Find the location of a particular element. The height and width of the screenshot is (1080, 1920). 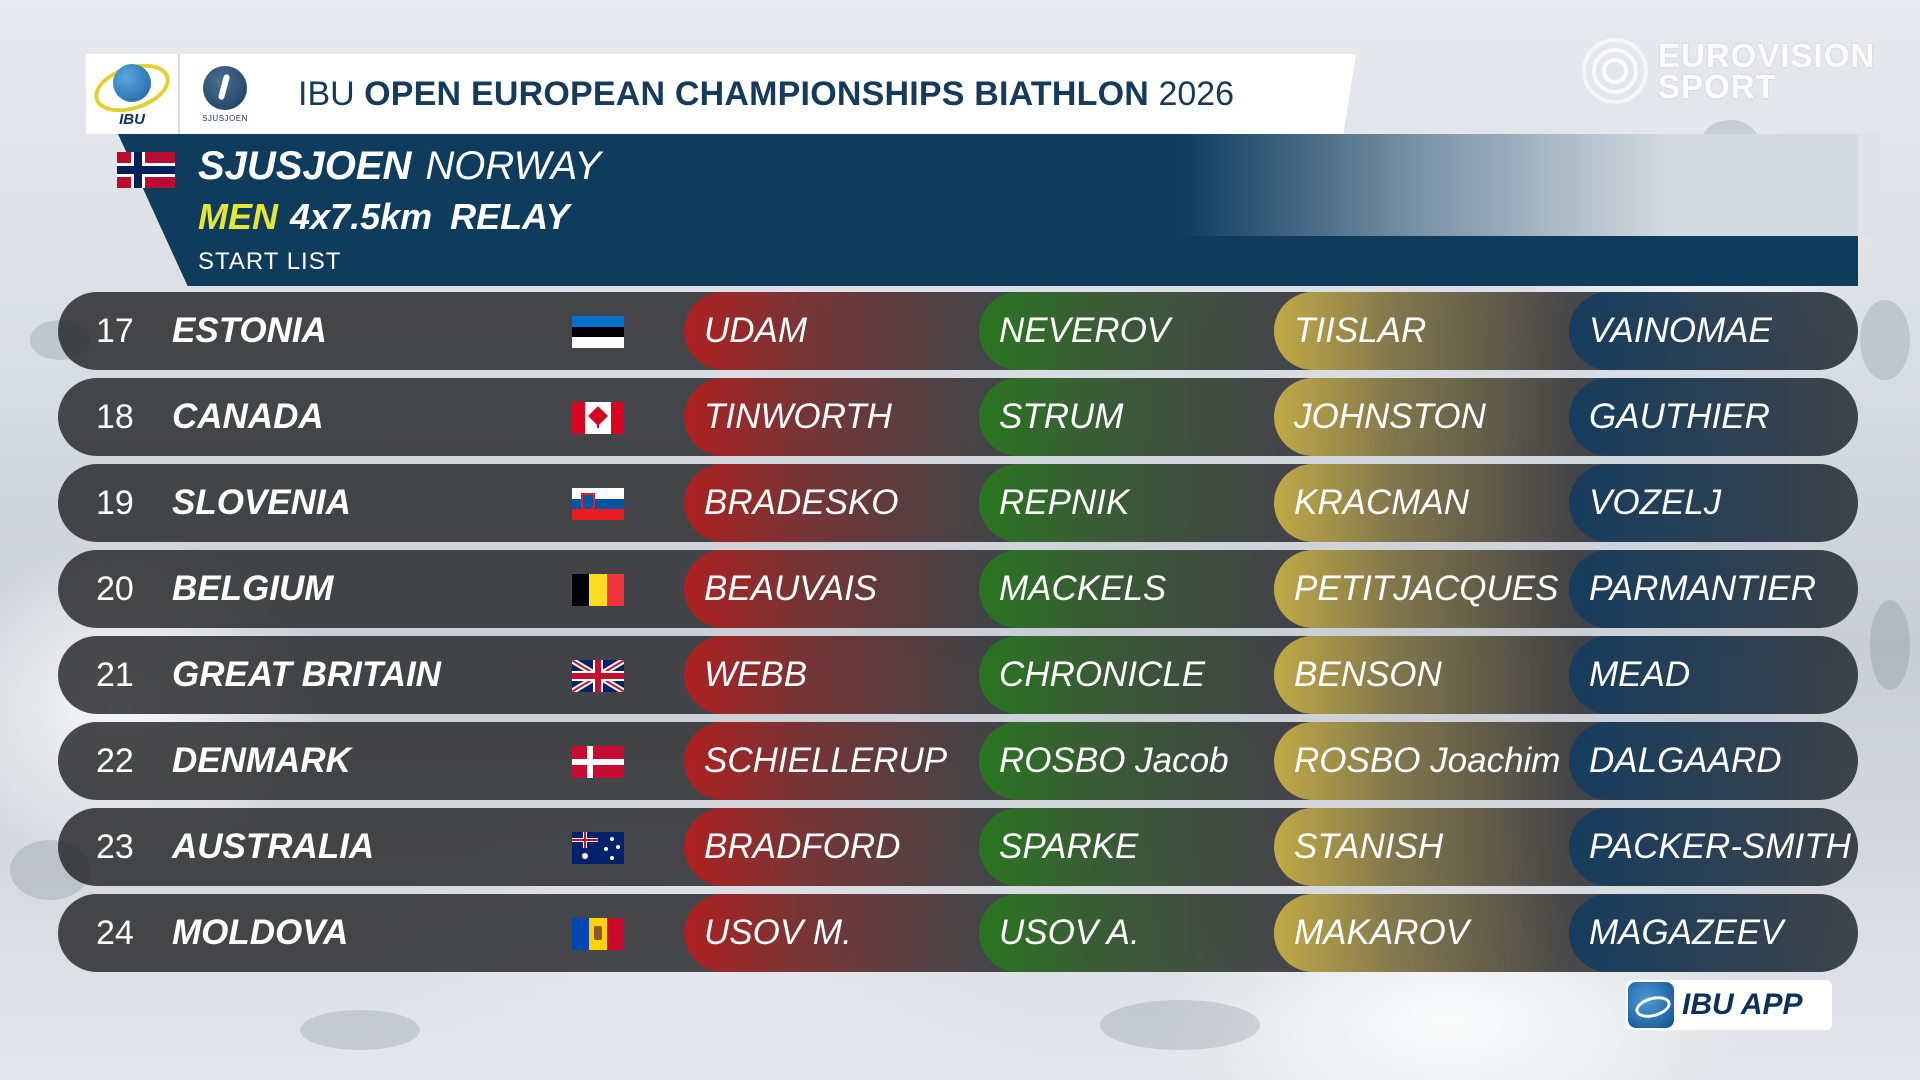

leg-1-athlete: SCHIELLERUP is located at coordinates (834, 761).